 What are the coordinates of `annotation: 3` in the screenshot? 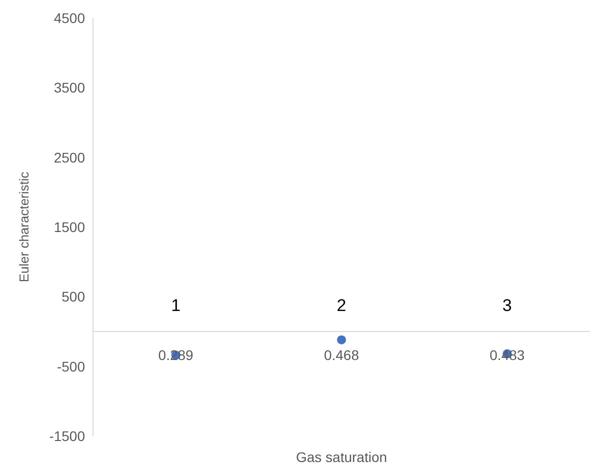 It's located at (507, 305).